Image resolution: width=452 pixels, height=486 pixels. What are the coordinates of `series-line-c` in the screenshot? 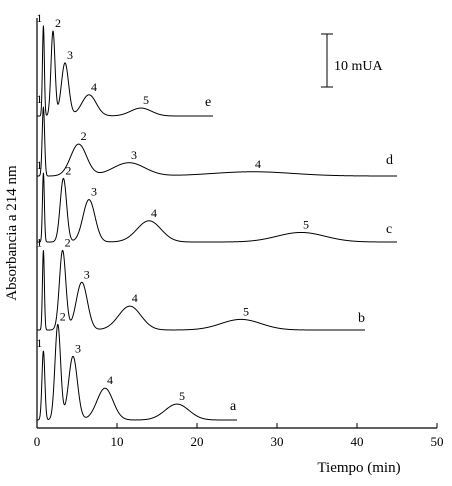 It's located at (217, 207).